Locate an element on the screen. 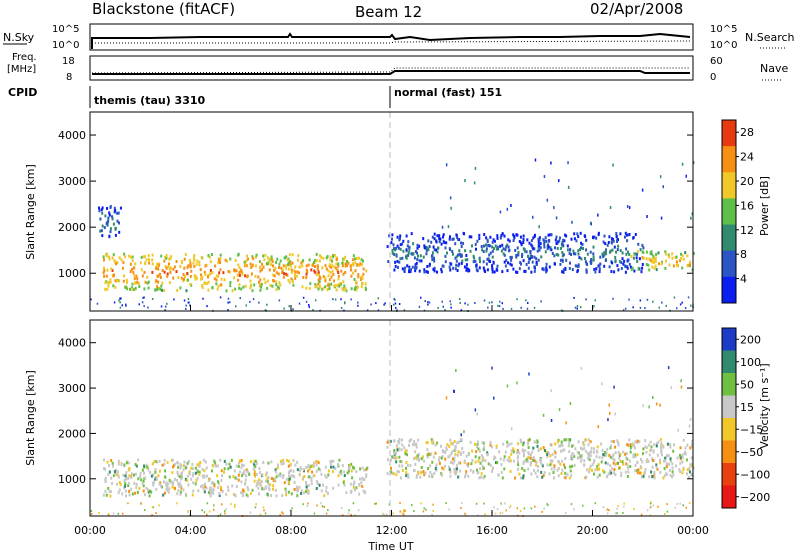 Image resolution: width=800 pixels, height=554 pixels. nsky-tick-top: 10^5 is located at coordinates (65, 29).